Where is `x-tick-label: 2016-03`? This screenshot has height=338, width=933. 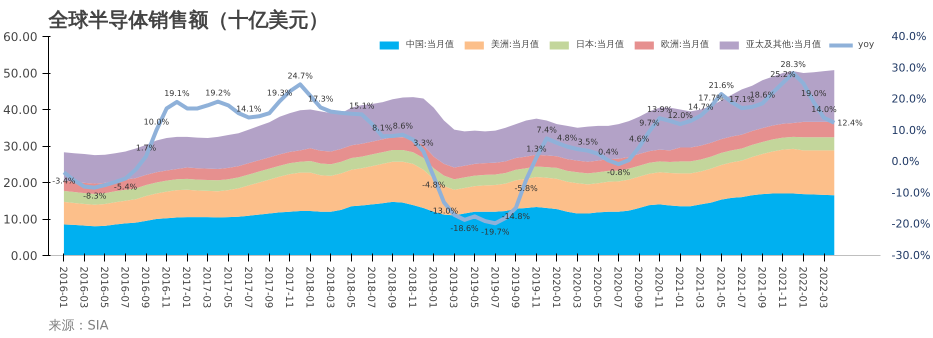 x-tick-label: 2016-03 is located at coordinates (82, 287).